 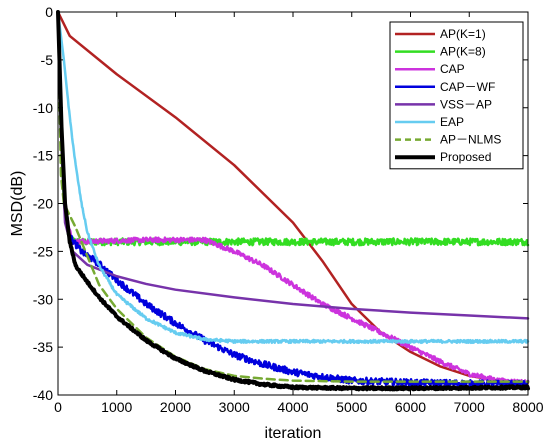 I want to click on x-tick-label: 7000, so click(x=469, y=407).